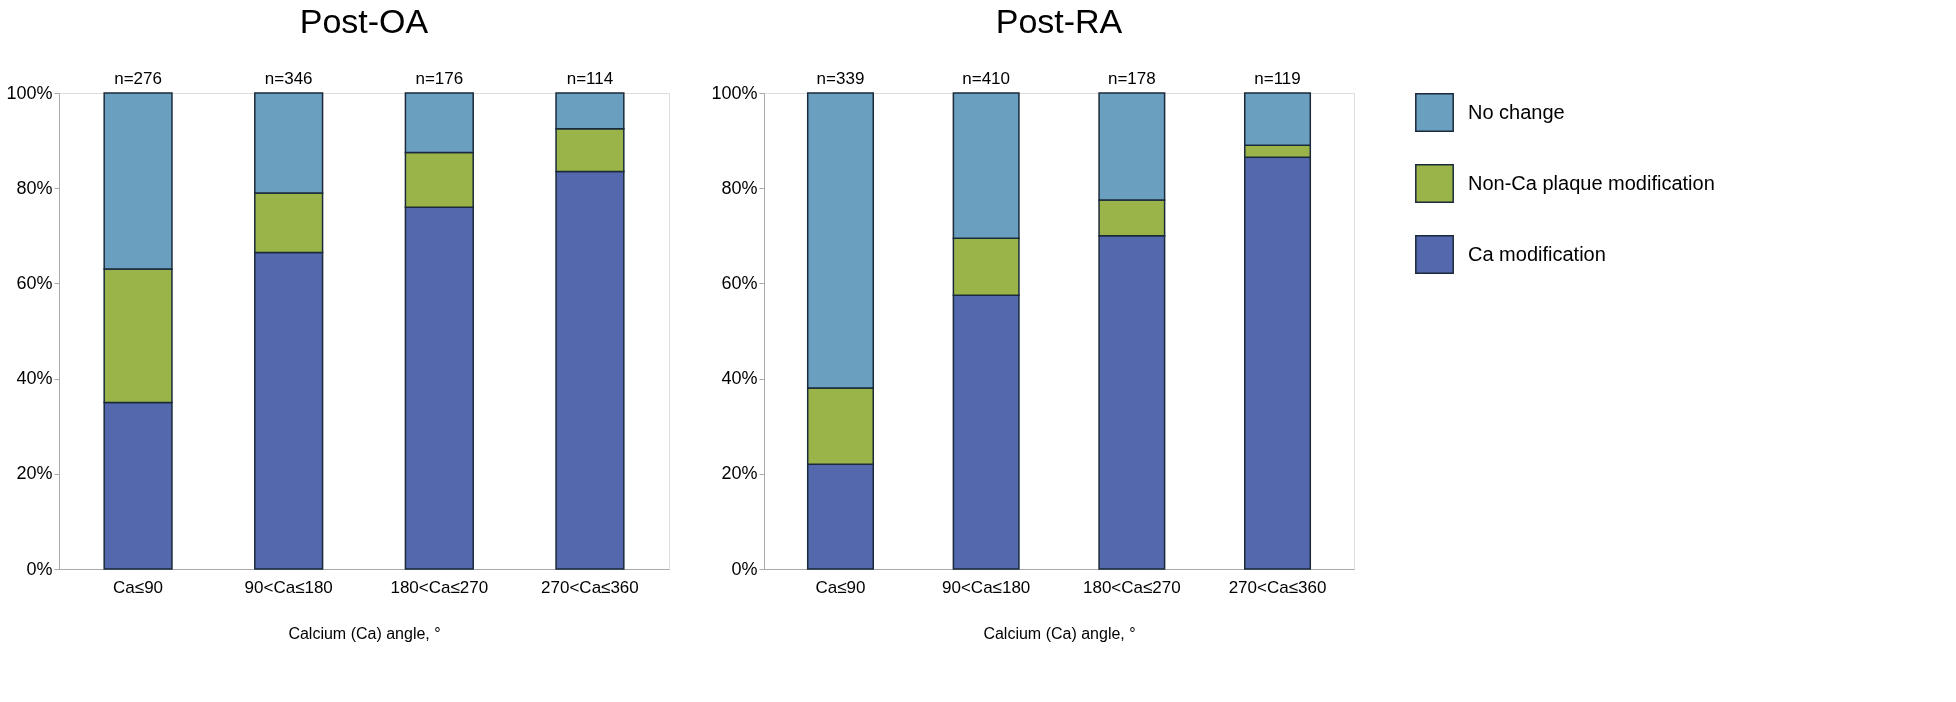 This screenshot has width=1956, height=702. What do you see at coordinates (1537, 253) in the screenshot?
I see `legend-label: Ca modification` at bounding box center [1537, 253].